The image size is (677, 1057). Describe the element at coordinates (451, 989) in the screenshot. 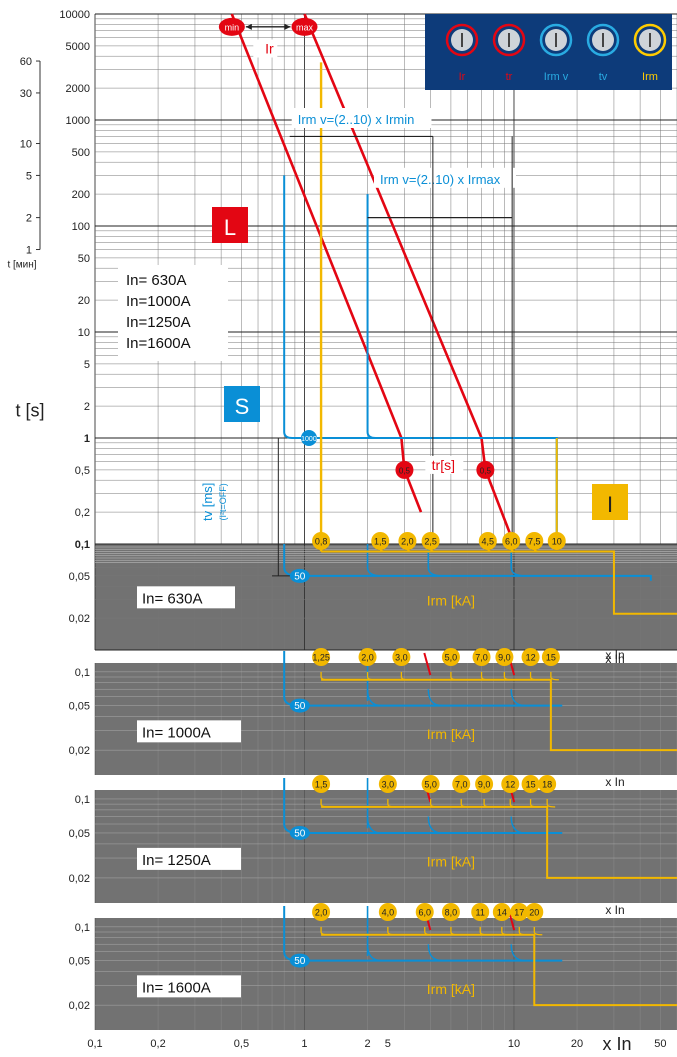

I see `irm-ka-sub-label: Irm [kA]` at that location.